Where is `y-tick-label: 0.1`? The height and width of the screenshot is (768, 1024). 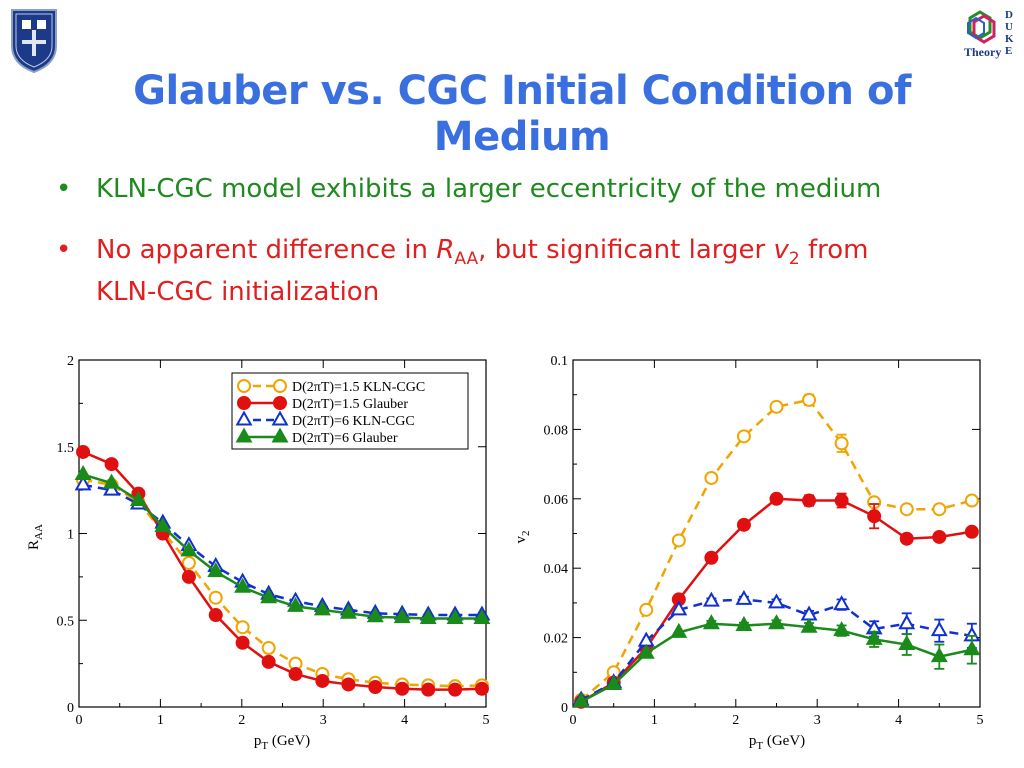
y-tick-label: 0.1 is located at coordinates (560, 361).